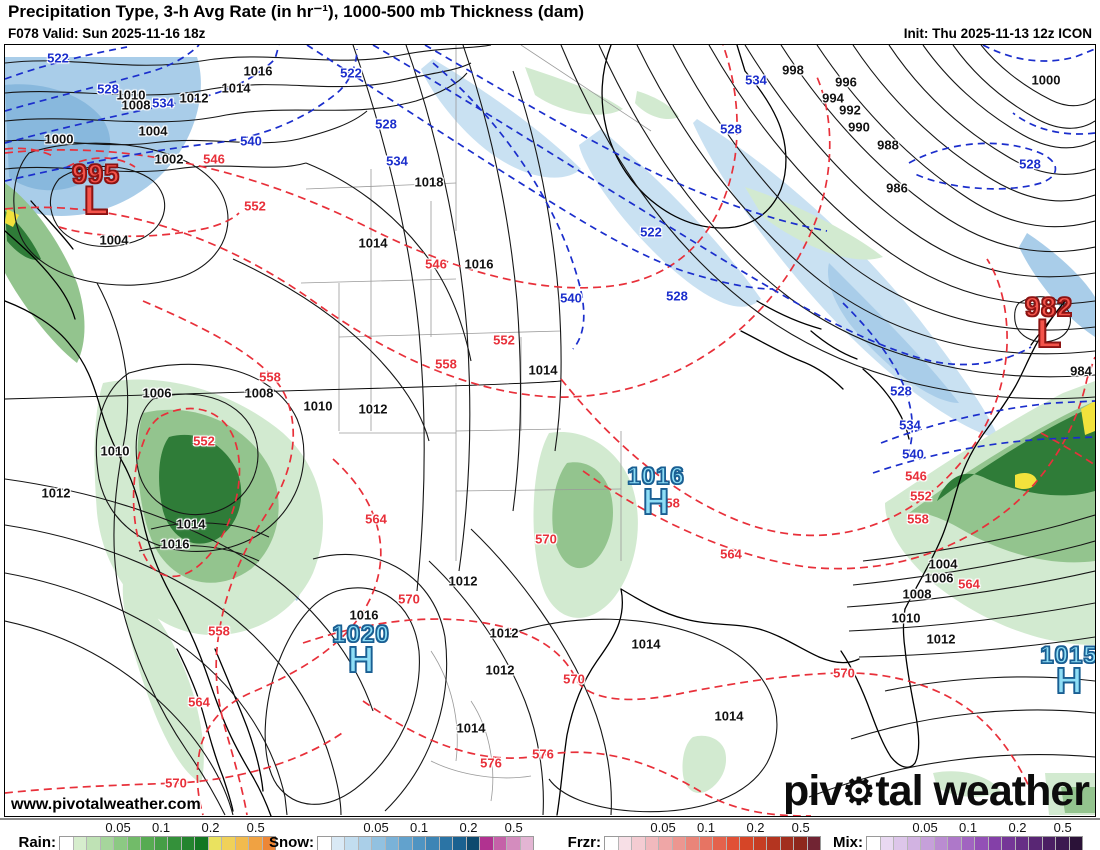  Describe the element at coordinates (850, 110) in the screenshot. I see `isobar-label: 992` at that location.